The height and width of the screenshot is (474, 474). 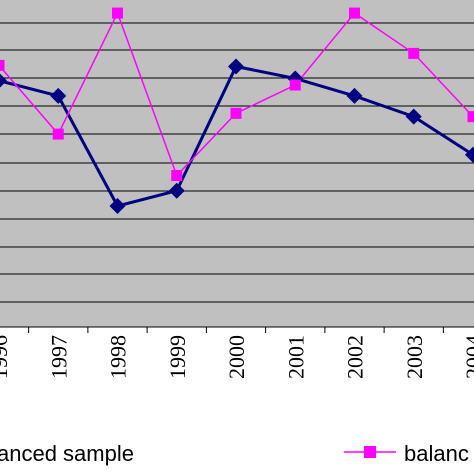 I want to click on x-tick-label: 2004, so click(x=467, y=357).